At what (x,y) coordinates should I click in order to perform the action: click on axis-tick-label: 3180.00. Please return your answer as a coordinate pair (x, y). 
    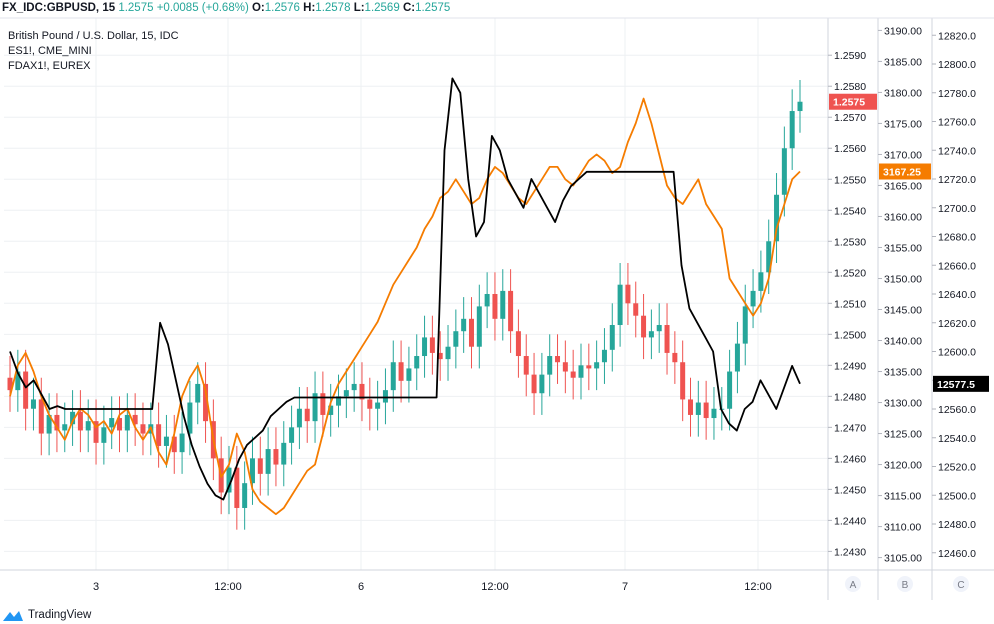
    Looking at the image, I should click on (903, 93).